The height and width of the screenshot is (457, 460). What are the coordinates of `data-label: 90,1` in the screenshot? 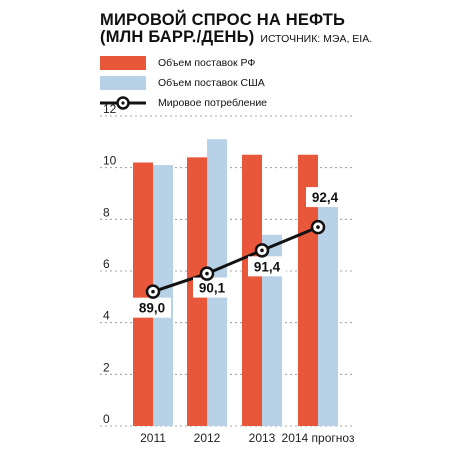 It's located at (212, 288).